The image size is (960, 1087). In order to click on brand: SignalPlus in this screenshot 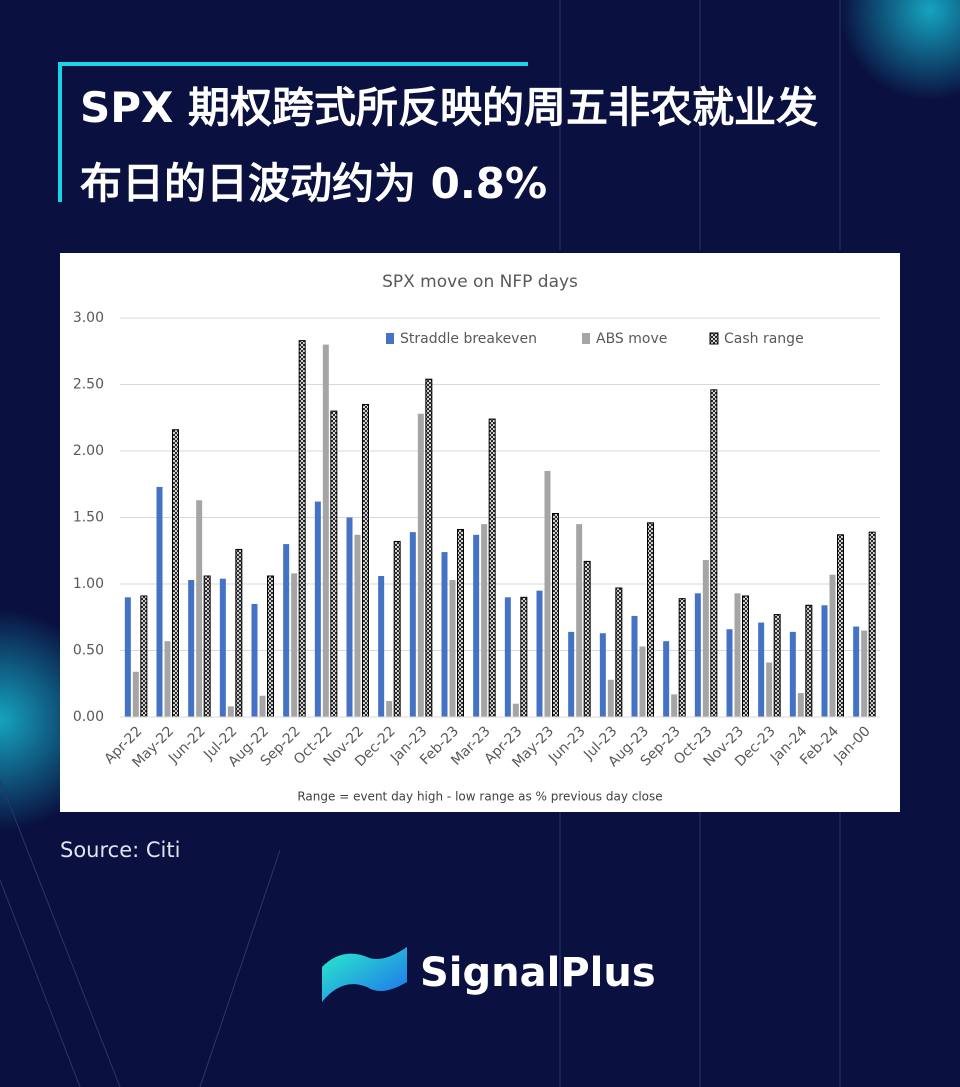, I will do `click(538, 973)`.